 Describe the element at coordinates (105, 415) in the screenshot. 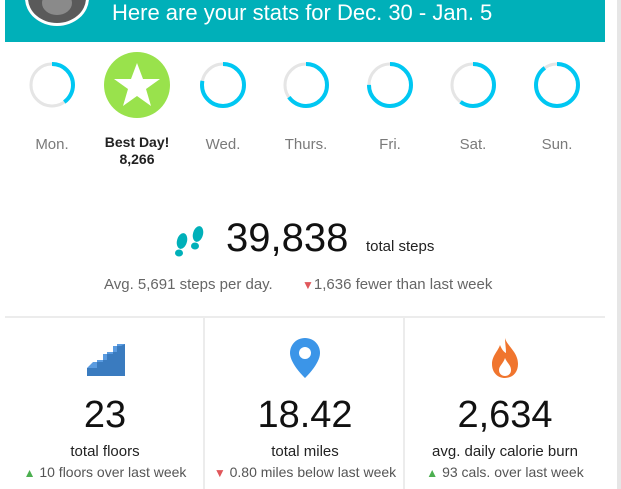

I see `floors-value: 23` at that location.